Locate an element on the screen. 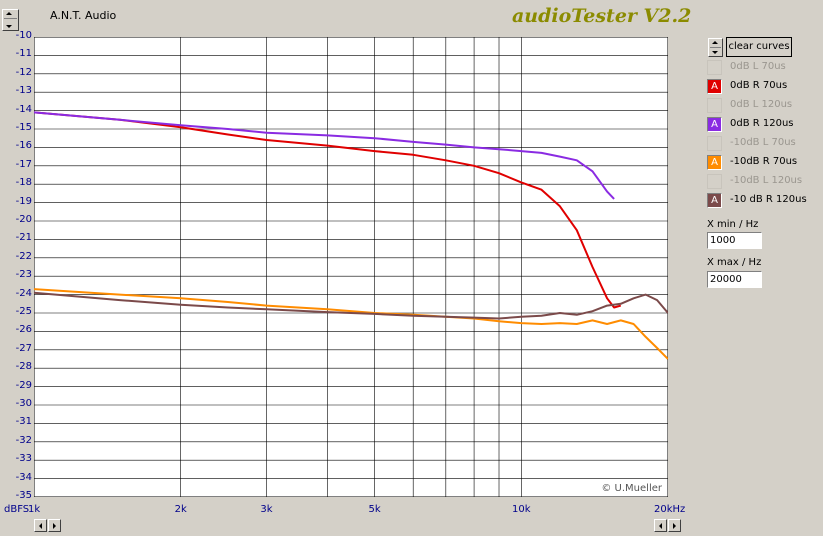 The width and height of the screenshot is (823, 536). app-title: audioTester V2.2 is located at coordinates (602, 16).